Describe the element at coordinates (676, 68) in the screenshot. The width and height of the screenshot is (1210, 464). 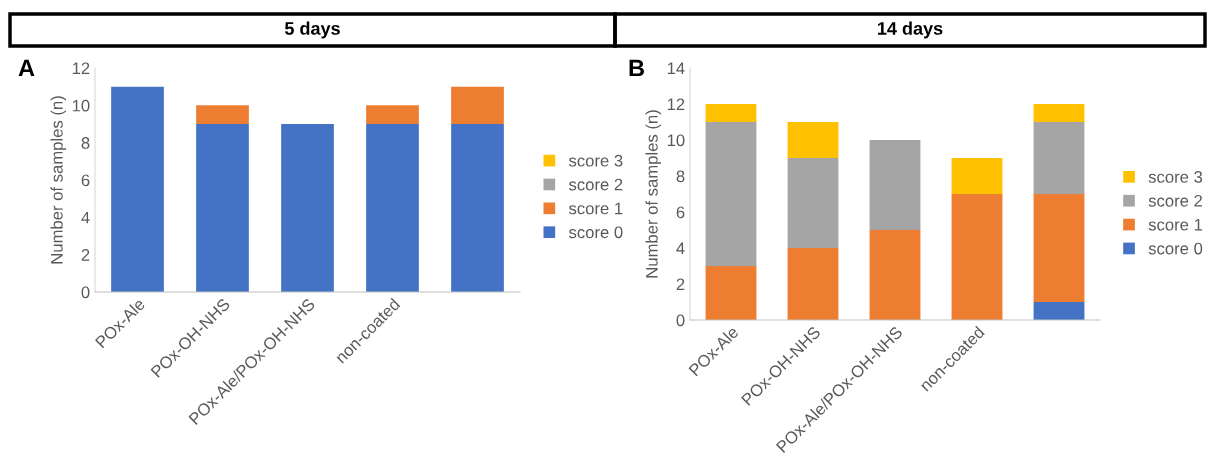
I see `y-tick-label: 14` at that location.